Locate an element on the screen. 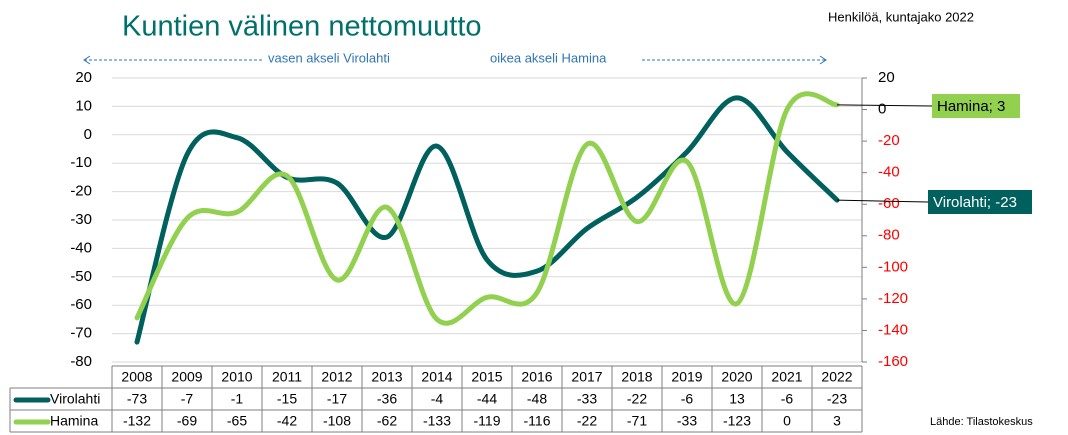  table-cell: 3 is located at coordinates (837, 421).